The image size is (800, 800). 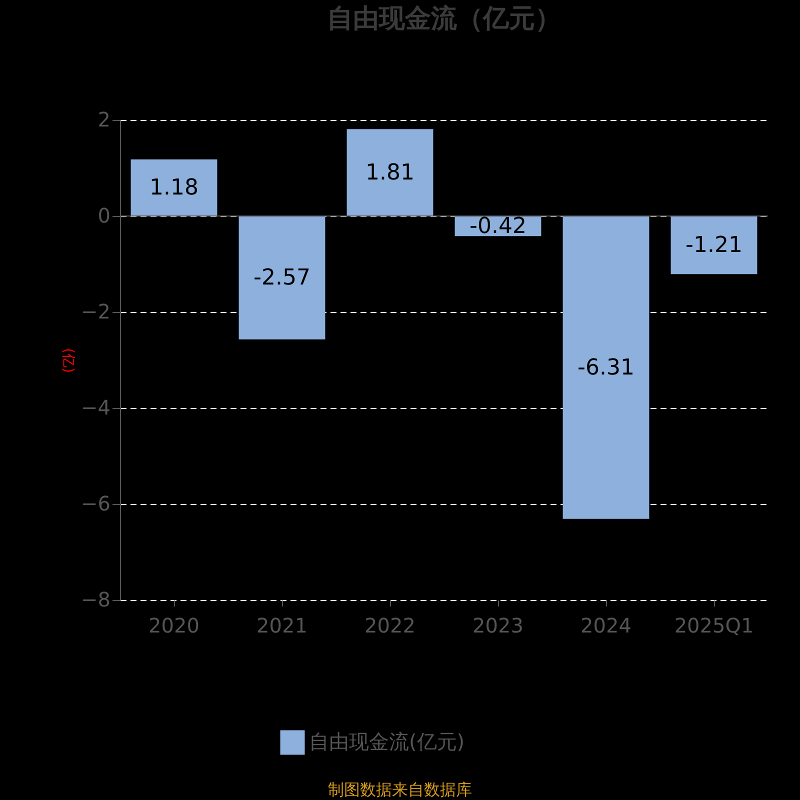 I want to click on data-label: -6.31, so click(x=606, y=367).